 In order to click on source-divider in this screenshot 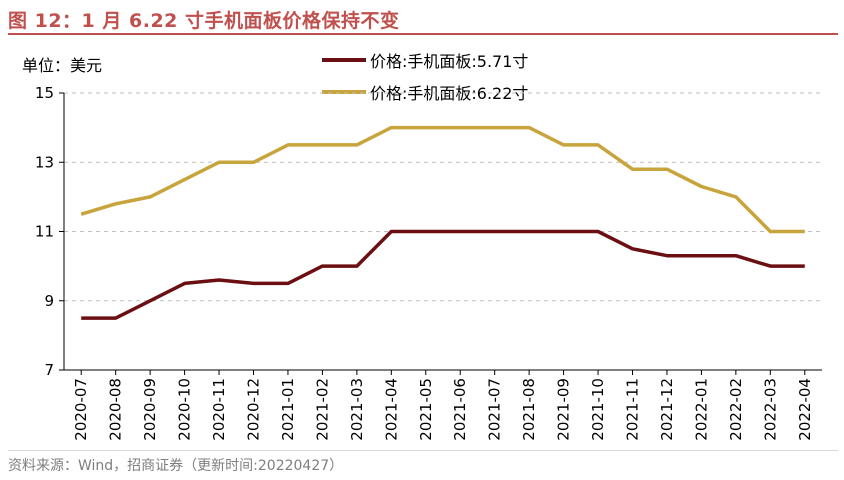, I will do `click(423, 450)`.